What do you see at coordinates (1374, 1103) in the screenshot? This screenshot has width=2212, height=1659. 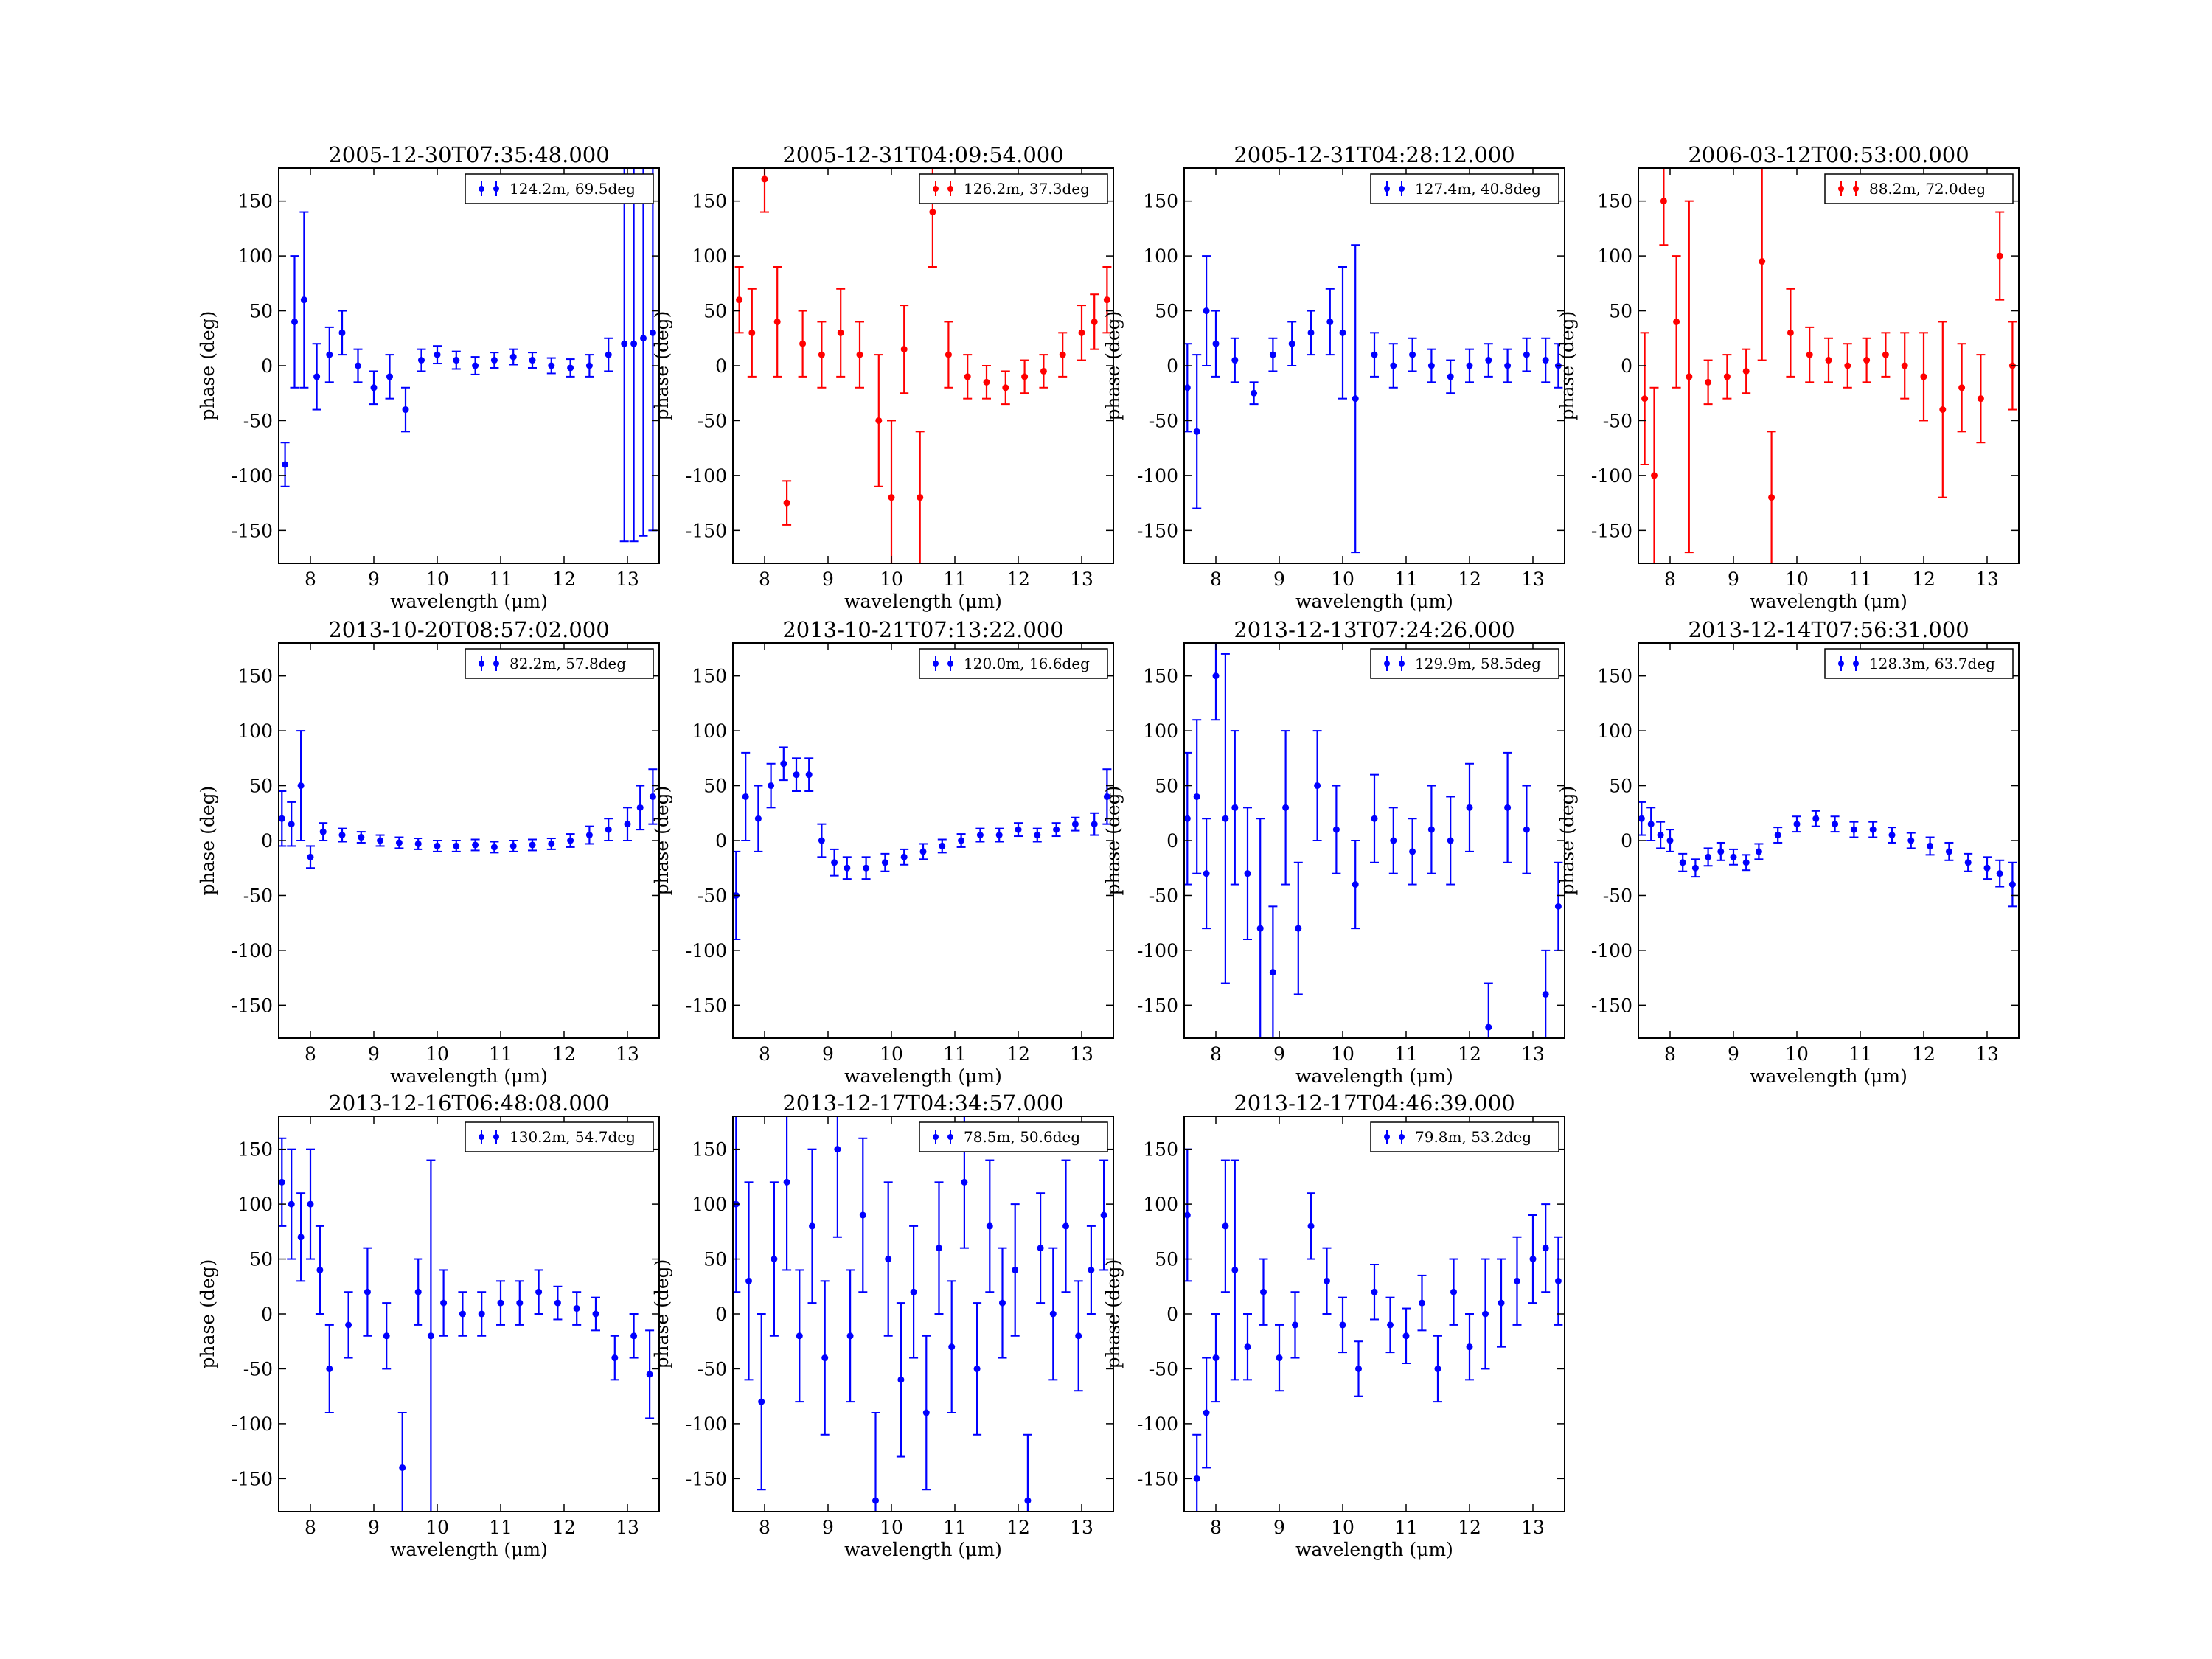 I see `subplot-title: 2013-12-17T04:46:39.000` at bounding box center [1374, 1103].